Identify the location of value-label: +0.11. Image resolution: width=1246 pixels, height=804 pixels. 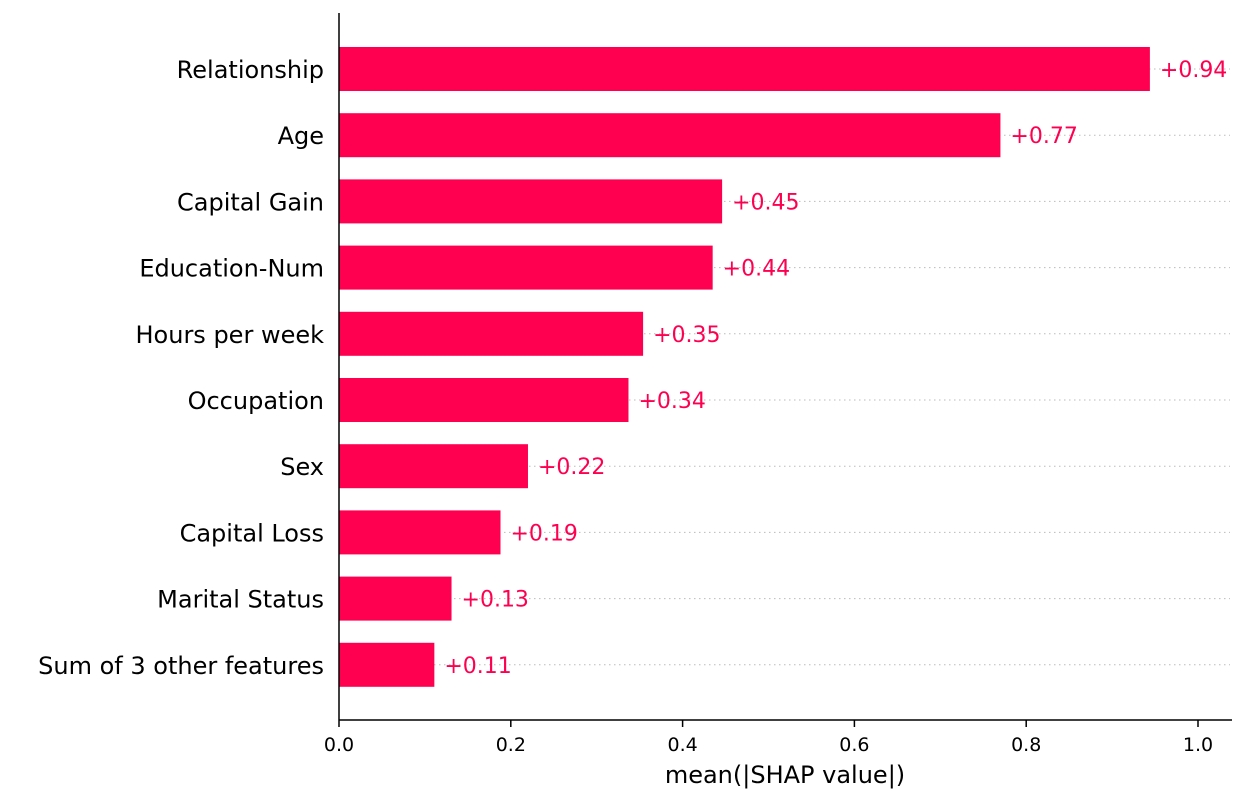
(477, 666).